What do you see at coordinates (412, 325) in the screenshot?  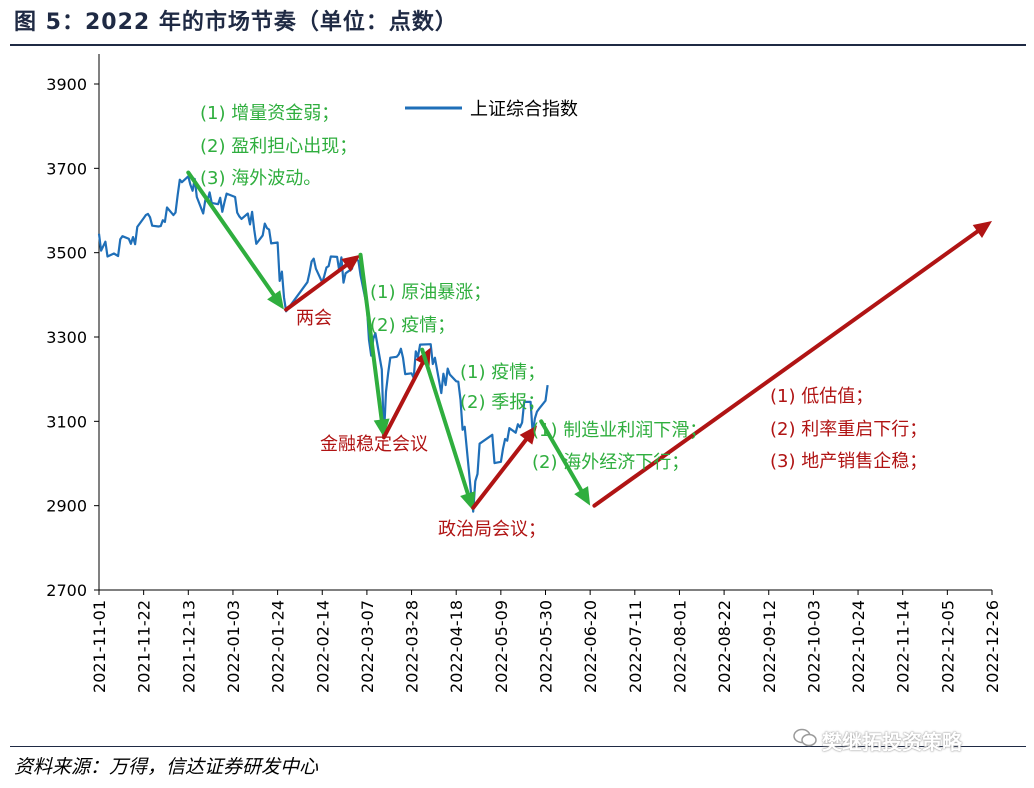 I see `annotation-text: (2) 疫情；` at bounding box center [412, 325].